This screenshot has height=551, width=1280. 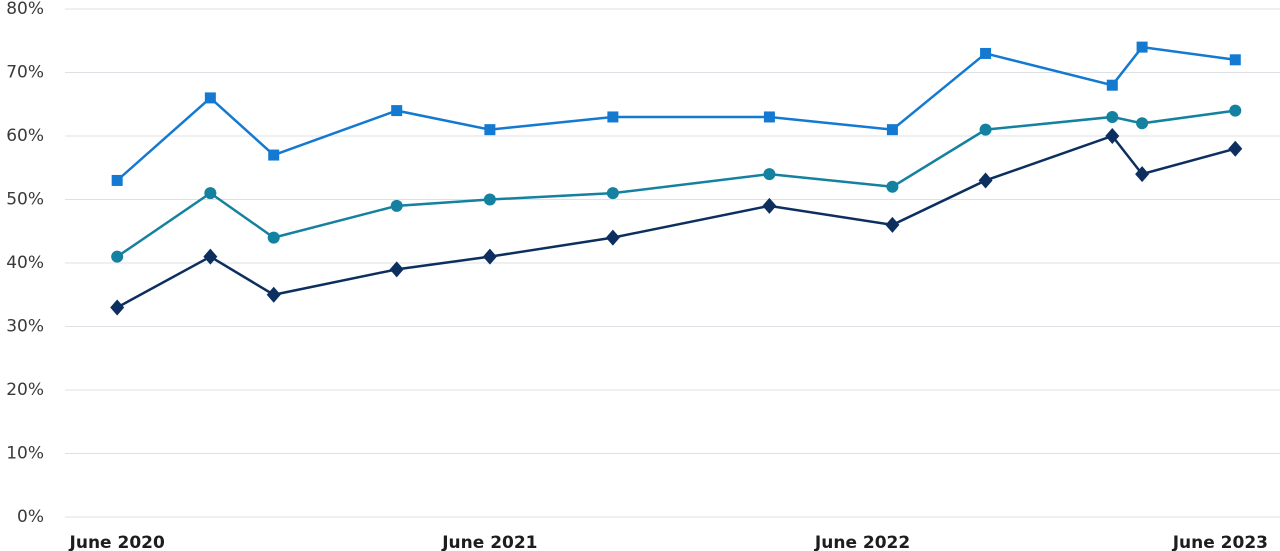 What do you see at coordinates (25, 200) in the screenshot?
I see `y-tick-label: 50%` at bounding box center [25, 200].